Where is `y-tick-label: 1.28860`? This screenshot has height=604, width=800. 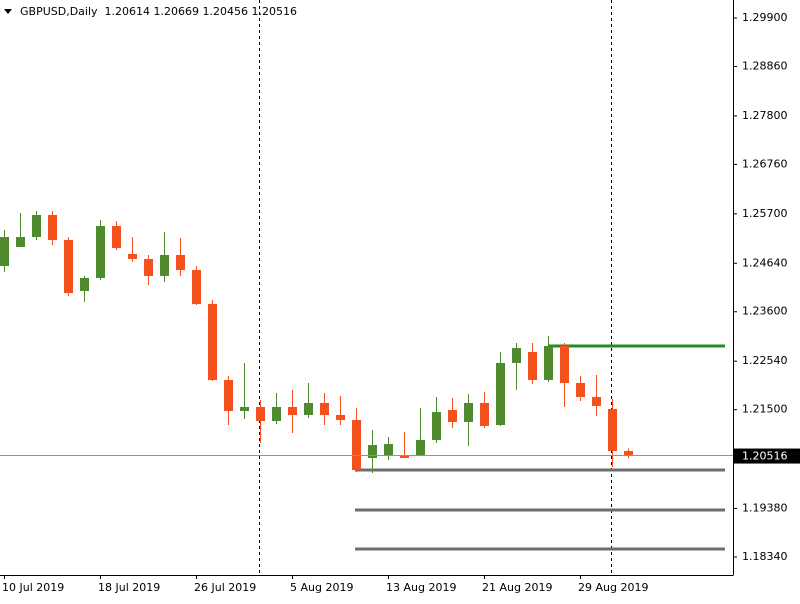 y-tick-label: 1.28860 is located at coordinates (765, 65).